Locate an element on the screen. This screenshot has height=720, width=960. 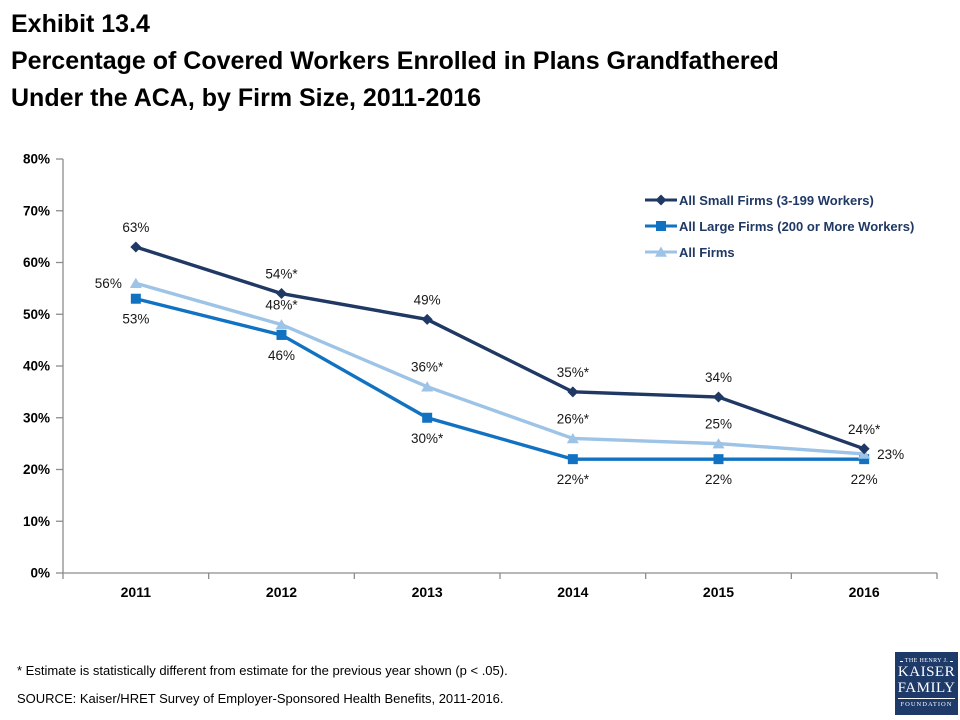
y-axis-tick-label: 60% is located at coordinates (36, 262).